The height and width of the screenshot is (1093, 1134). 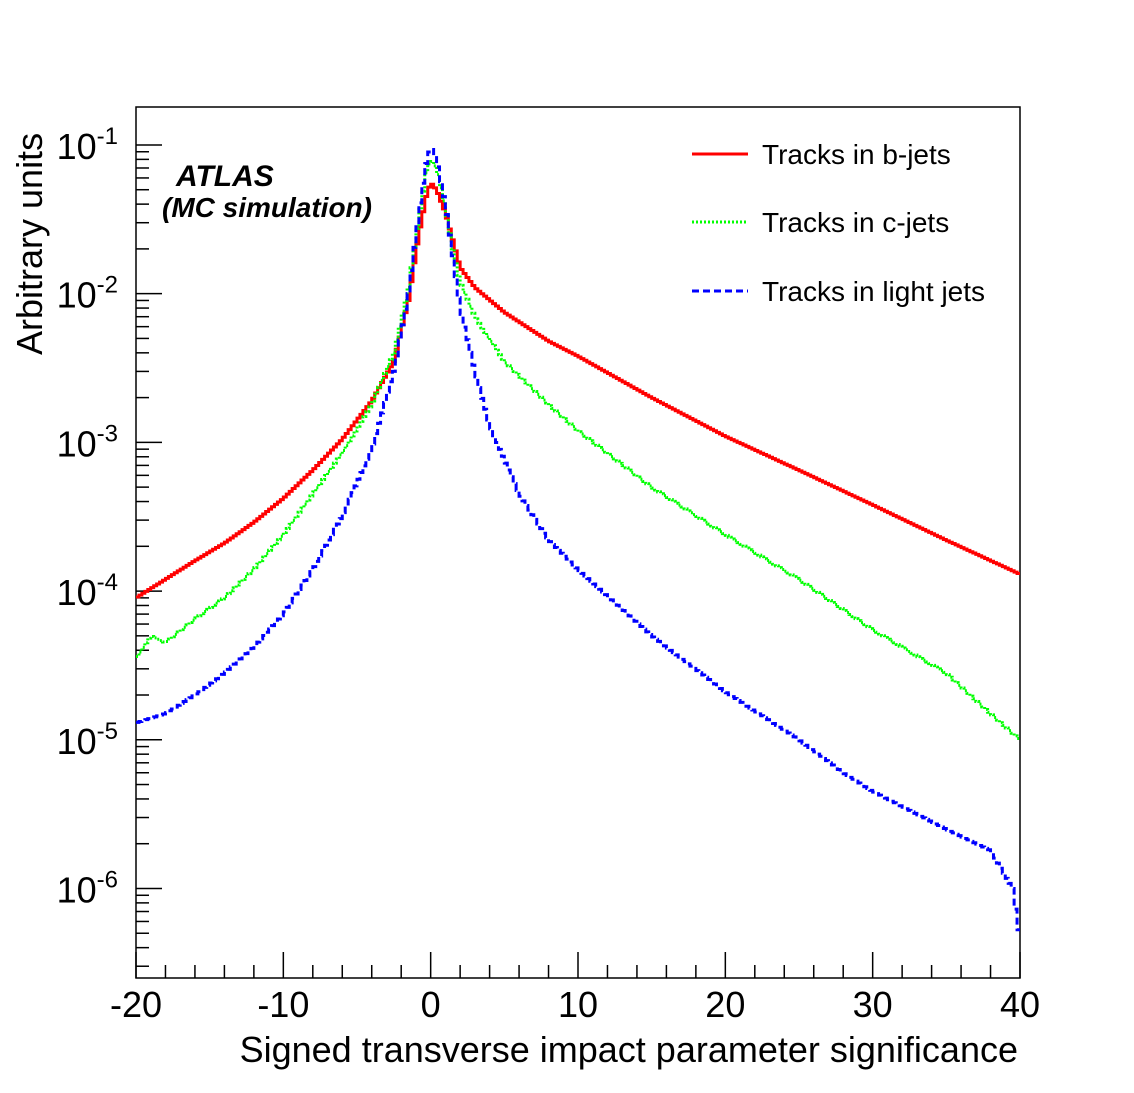 What do you see at coordinates (224, 176) in the screenshot?
I see `annotation-atlas: ATLAS` at bounding box center [224, 176].